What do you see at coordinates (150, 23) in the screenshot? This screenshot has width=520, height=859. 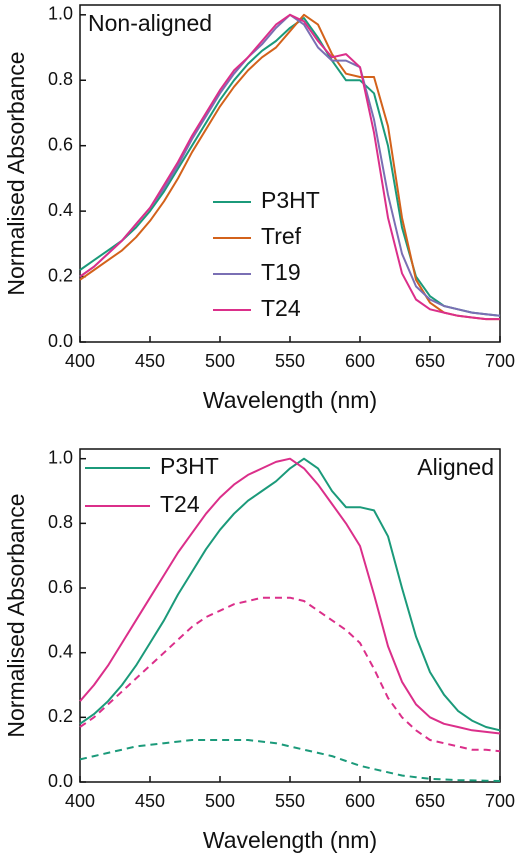 I see `annotation: Non-aligned` at bounding box center [150, 23].